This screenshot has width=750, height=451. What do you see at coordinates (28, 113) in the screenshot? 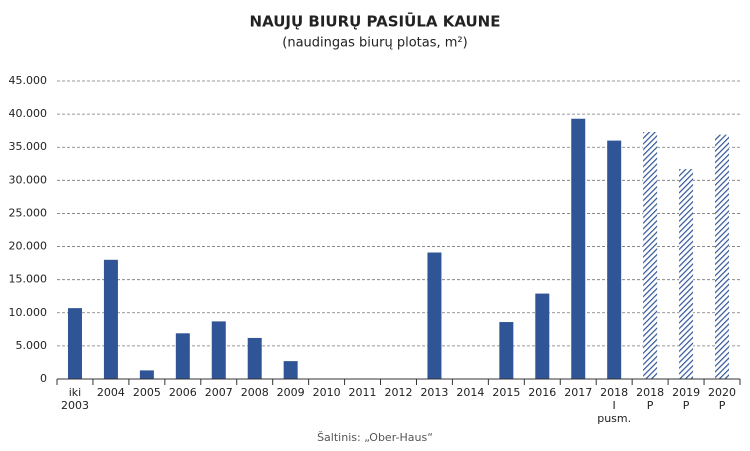
I see `y-tick-label: 40.000` at bounding box center [28, 113].